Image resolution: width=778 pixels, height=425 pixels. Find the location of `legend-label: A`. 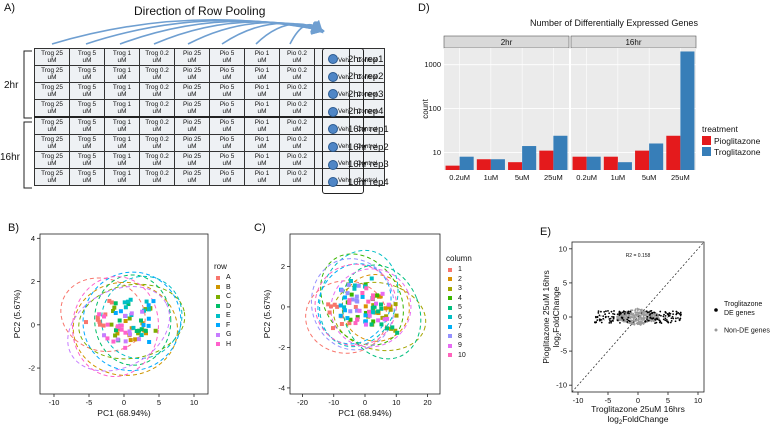

legend-label: A is located at coordinates (228, 278).